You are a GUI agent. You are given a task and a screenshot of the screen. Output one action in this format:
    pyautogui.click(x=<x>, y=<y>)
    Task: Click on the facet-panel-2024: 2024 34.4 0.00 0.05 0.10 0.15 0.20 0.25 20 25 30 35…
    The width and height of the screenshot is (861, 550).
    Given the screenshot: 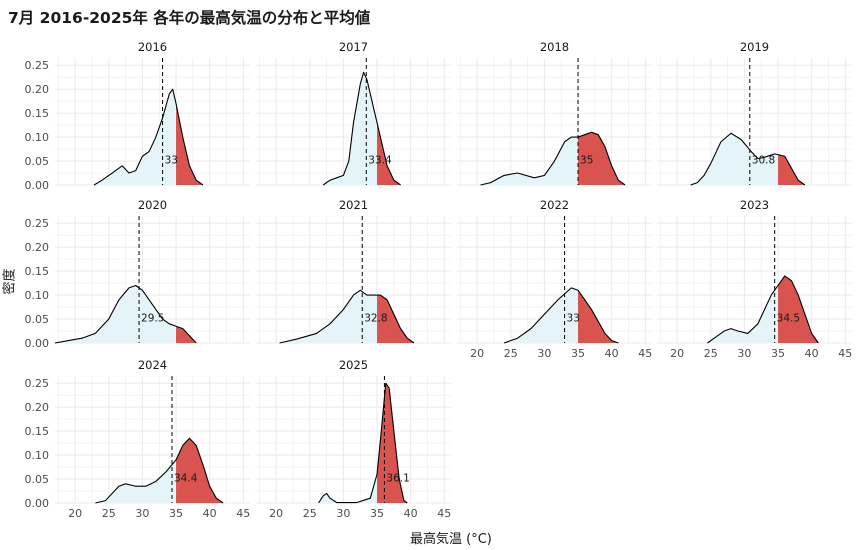 What is the action you would take?
    pyautogui.click(x=138, y=439)
    